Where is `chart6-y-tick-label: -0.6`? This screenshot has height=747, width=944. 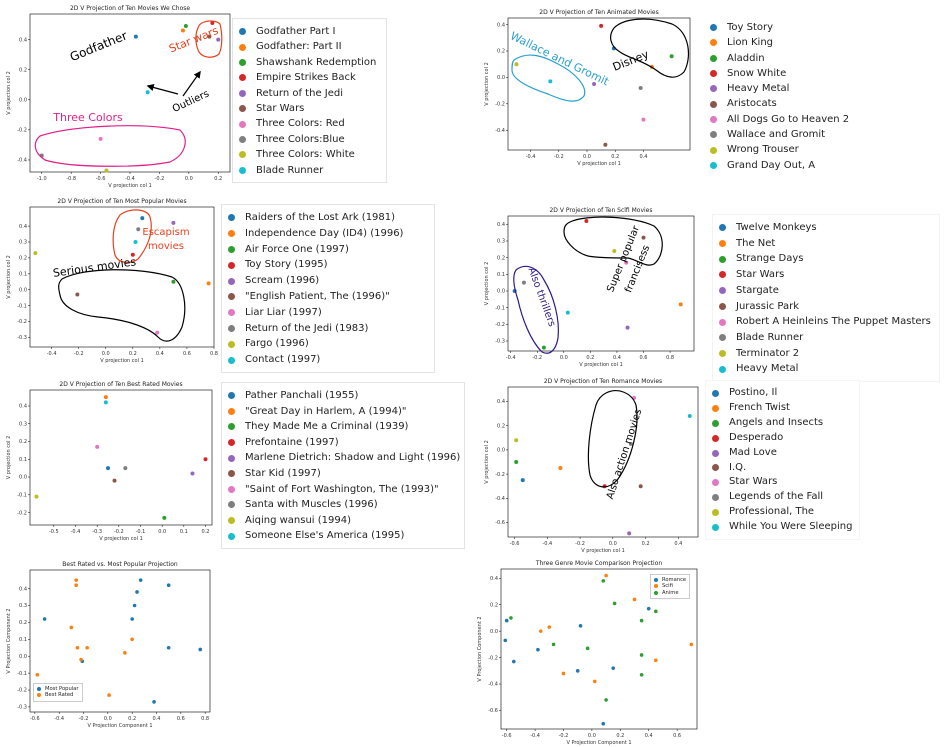
chart6-y-tick-label: -0.6 is located at coordinates (500, 523).